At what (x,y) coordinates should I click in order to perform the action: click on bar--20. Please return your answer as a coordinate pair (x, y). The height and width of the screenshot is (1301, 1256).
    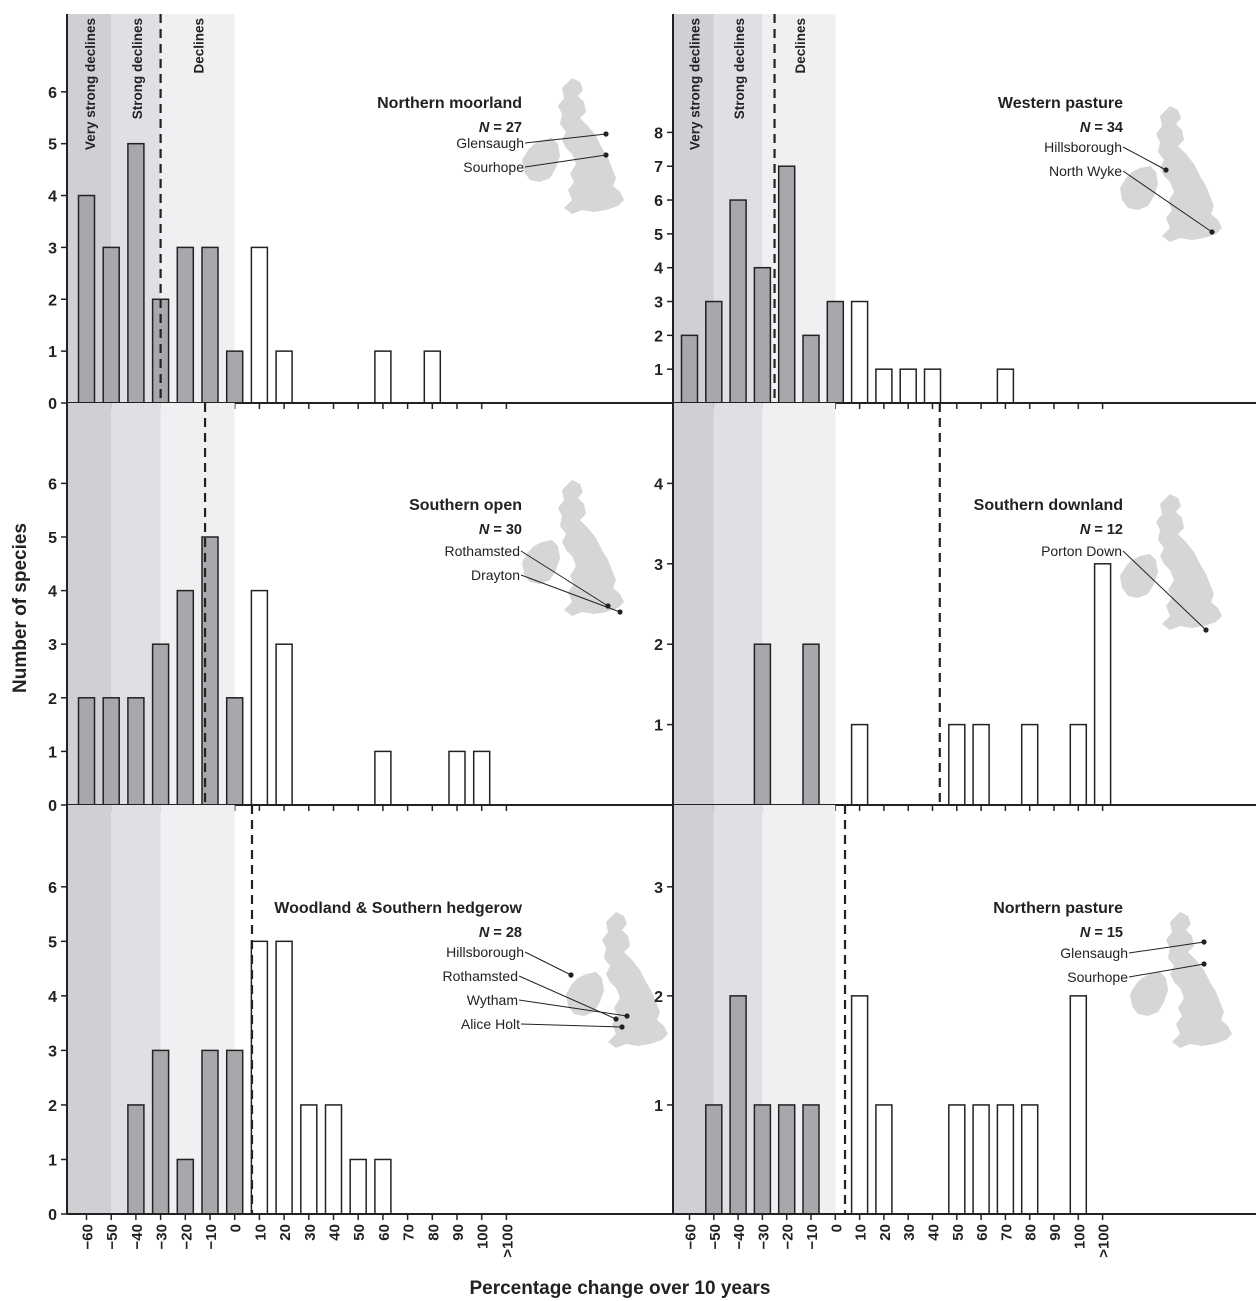
    Looking at the image, I should click on (185, 325).